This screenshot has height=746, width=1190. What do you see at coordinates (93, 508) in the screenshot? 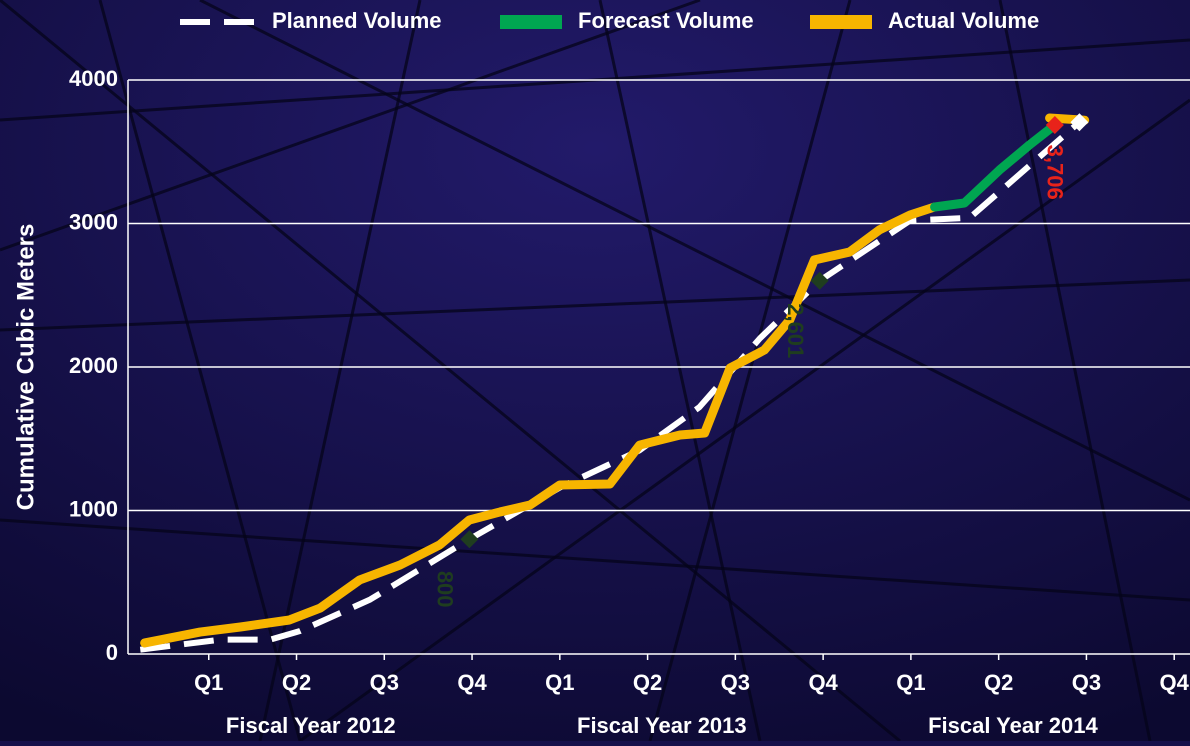
I see `y-tick-label: 1000` at bounding box center [93, 508].